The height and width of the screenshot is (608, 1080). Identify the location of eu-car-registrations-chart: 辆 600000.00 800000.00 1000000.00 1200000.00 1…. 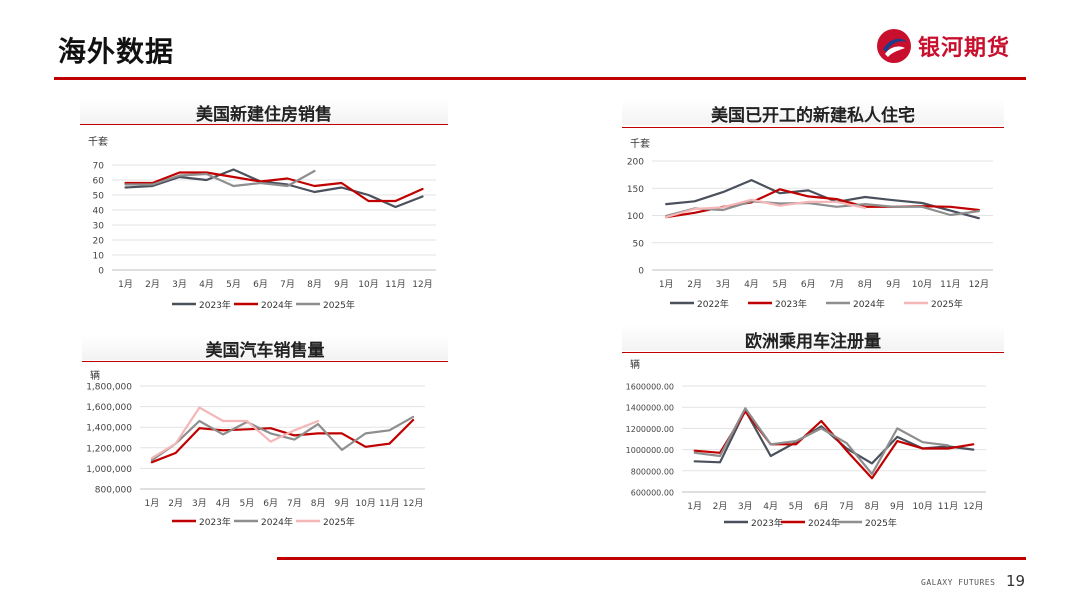
(806, 443).